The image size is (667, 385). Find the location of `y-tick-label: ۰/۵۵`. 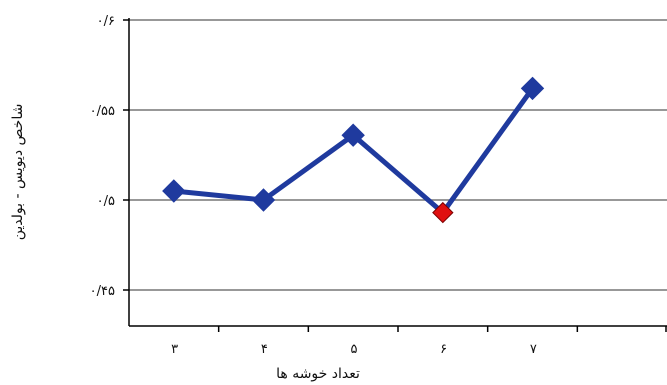

y-tick-label: ۰/۵۵ is located at coordinates (102, 111).